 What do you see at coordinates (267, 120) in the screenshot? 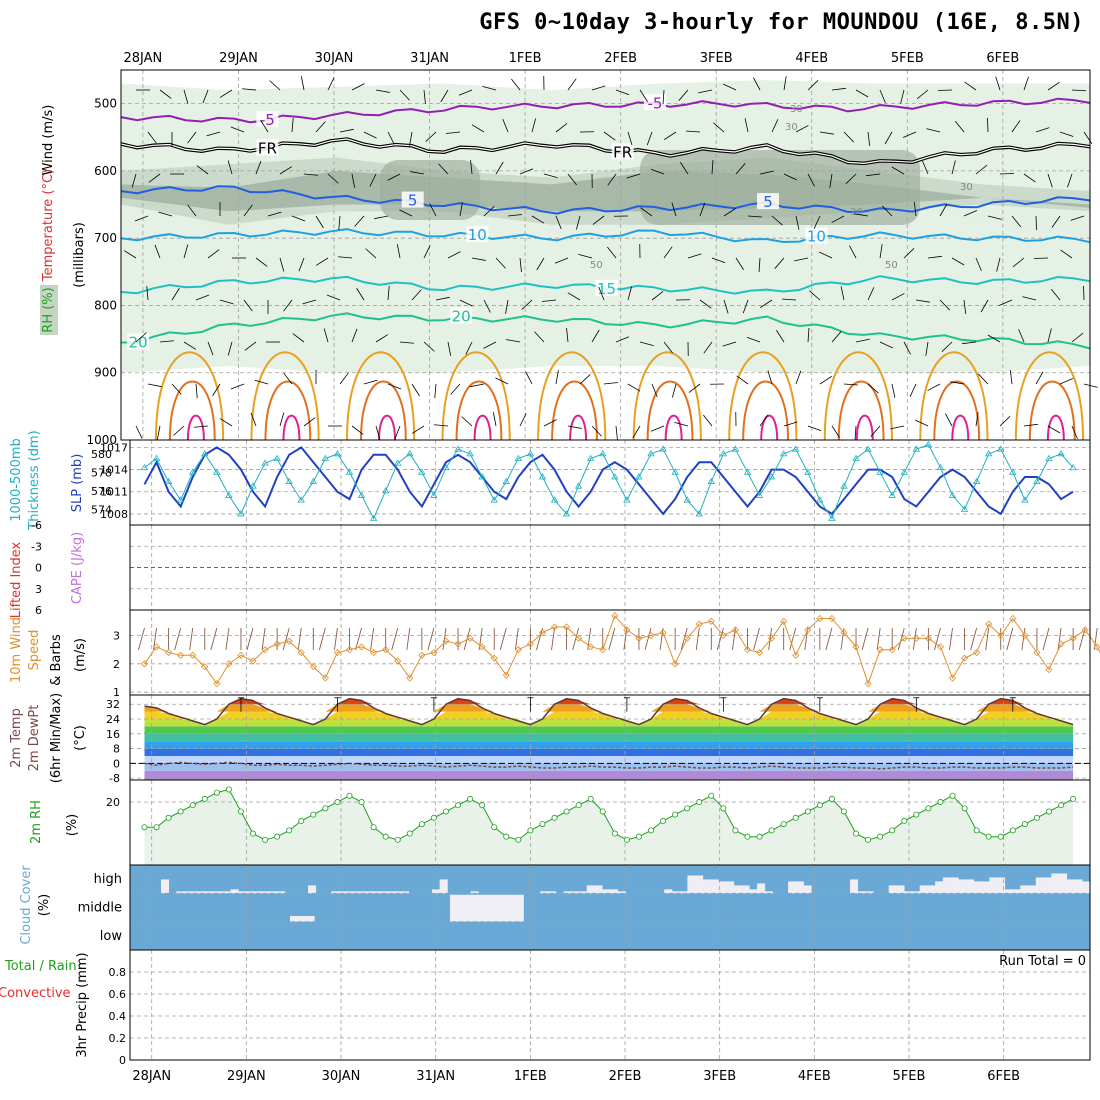
I see `isotherm-label: -5` at bounding box center [267, 120].